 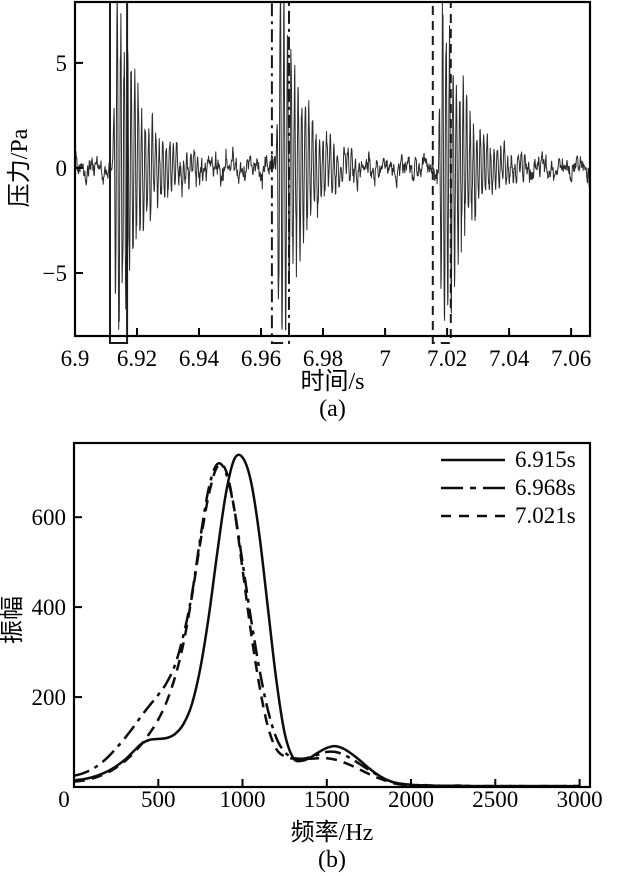 What do you see at coordinates (199, 358) in the screenshot?
I see `x-tick-label: 6.94` at bounding box center [199, 358].